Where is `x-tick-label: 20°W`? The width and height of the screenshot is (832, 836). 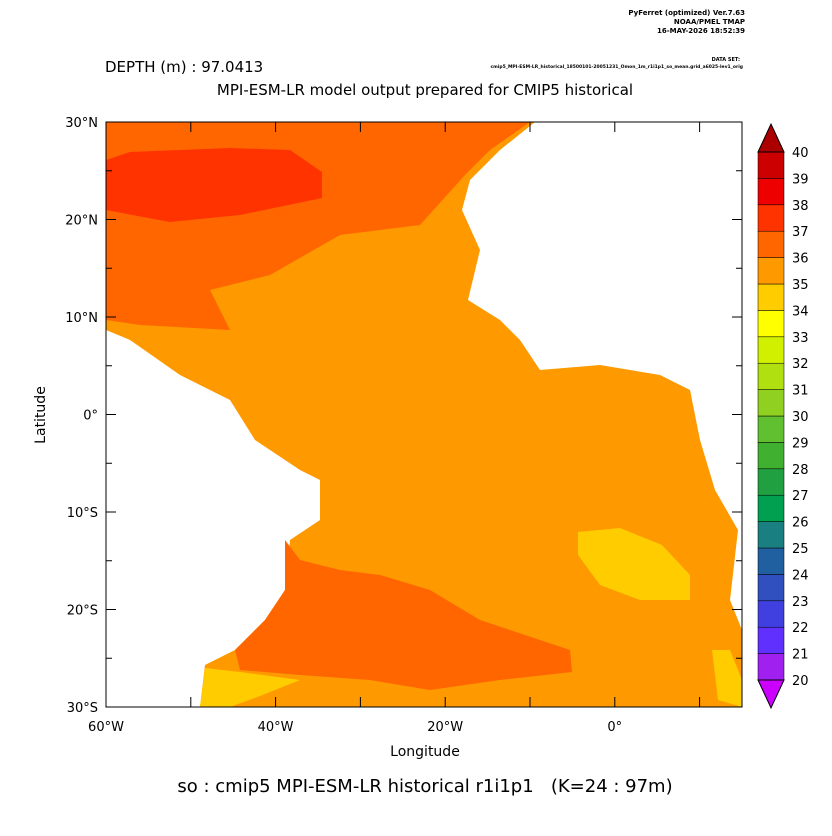 x-tick-label: 20°W is located at coordinates (445, 727).